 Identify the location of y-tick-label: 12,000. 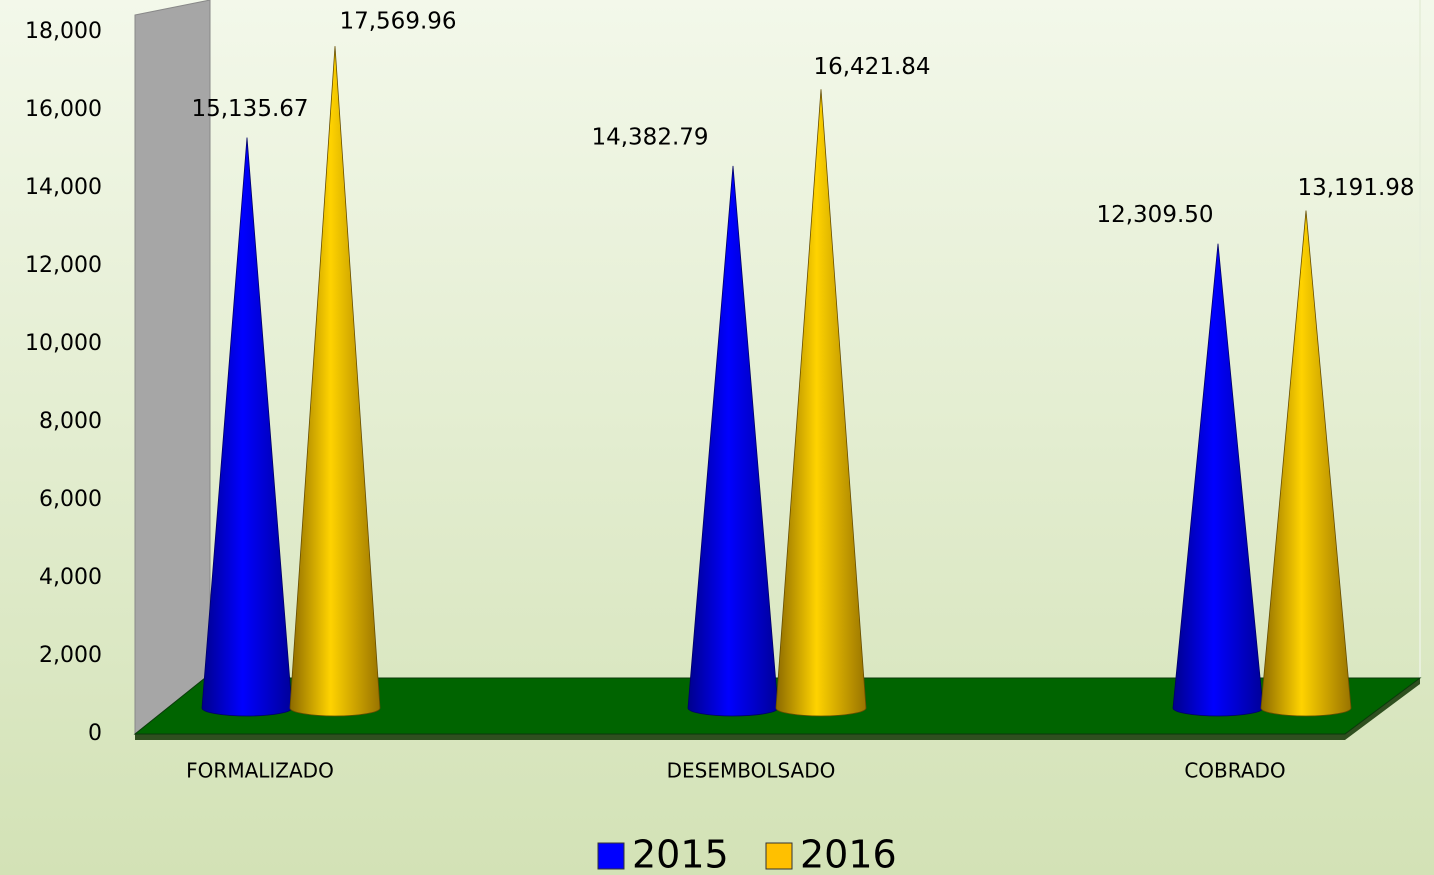
(63, 265).